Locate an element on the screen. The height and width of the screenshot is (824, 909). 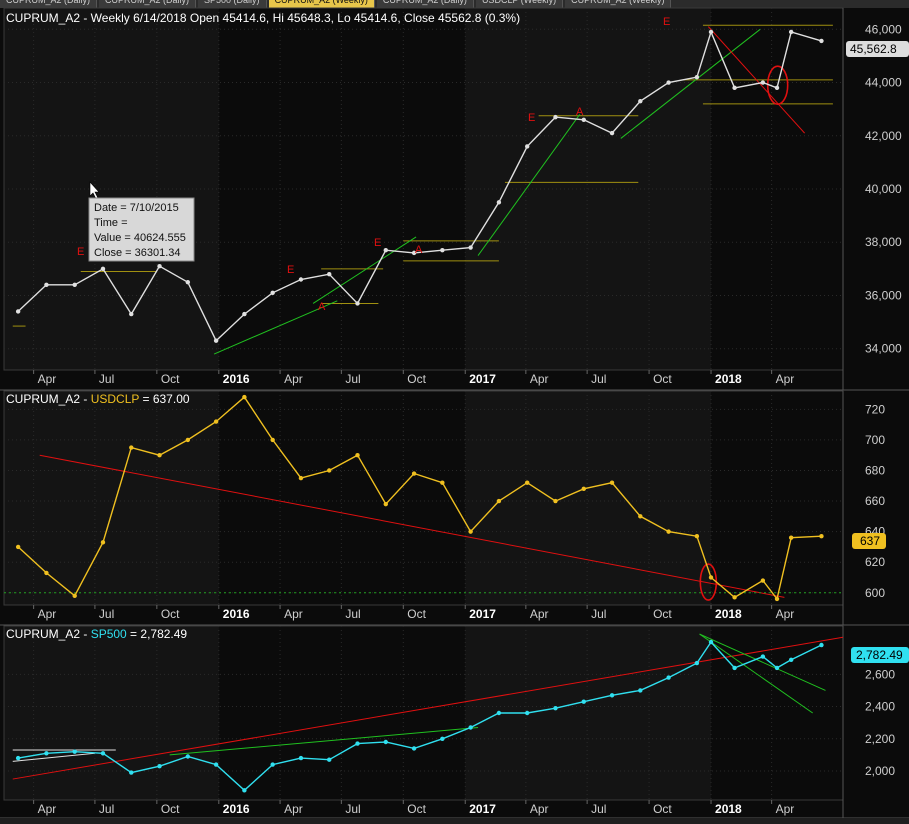
panel2-title-suffix: = 637.00 is located at coordinates (164, 399).